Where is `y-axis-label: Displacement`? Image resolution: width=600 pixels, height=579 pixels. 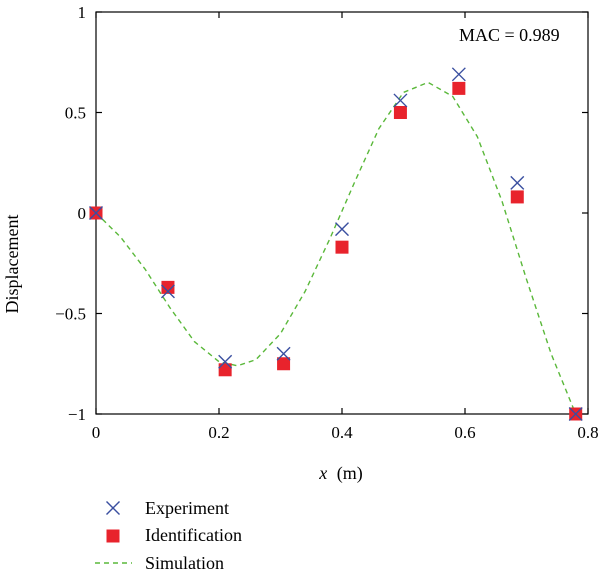
y-axis-label: Displacement is located at coordinates (12, 264).